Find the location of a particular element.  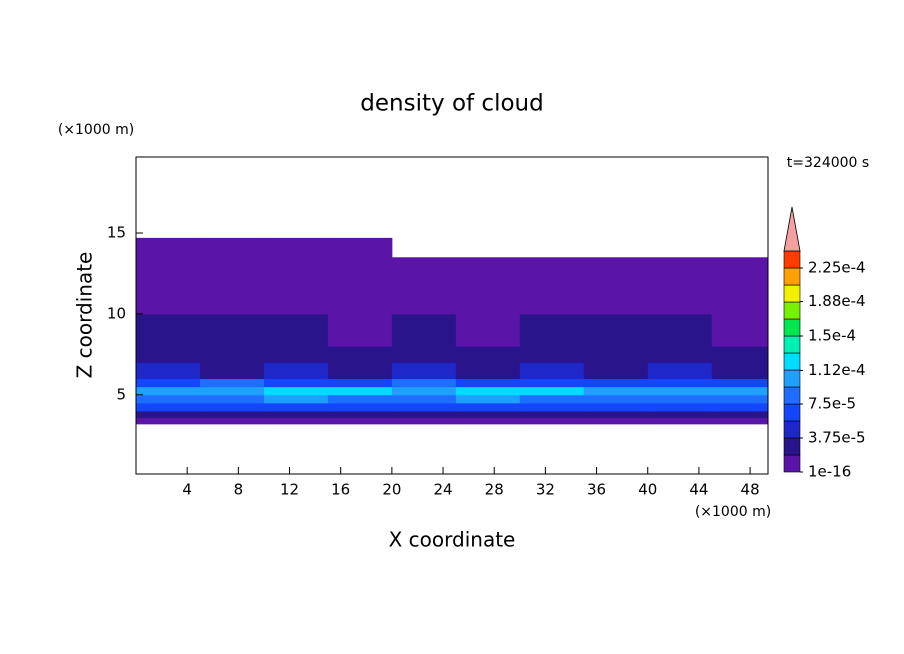

y-axis-label: Z coordinate is located at coordinates (85, 315).